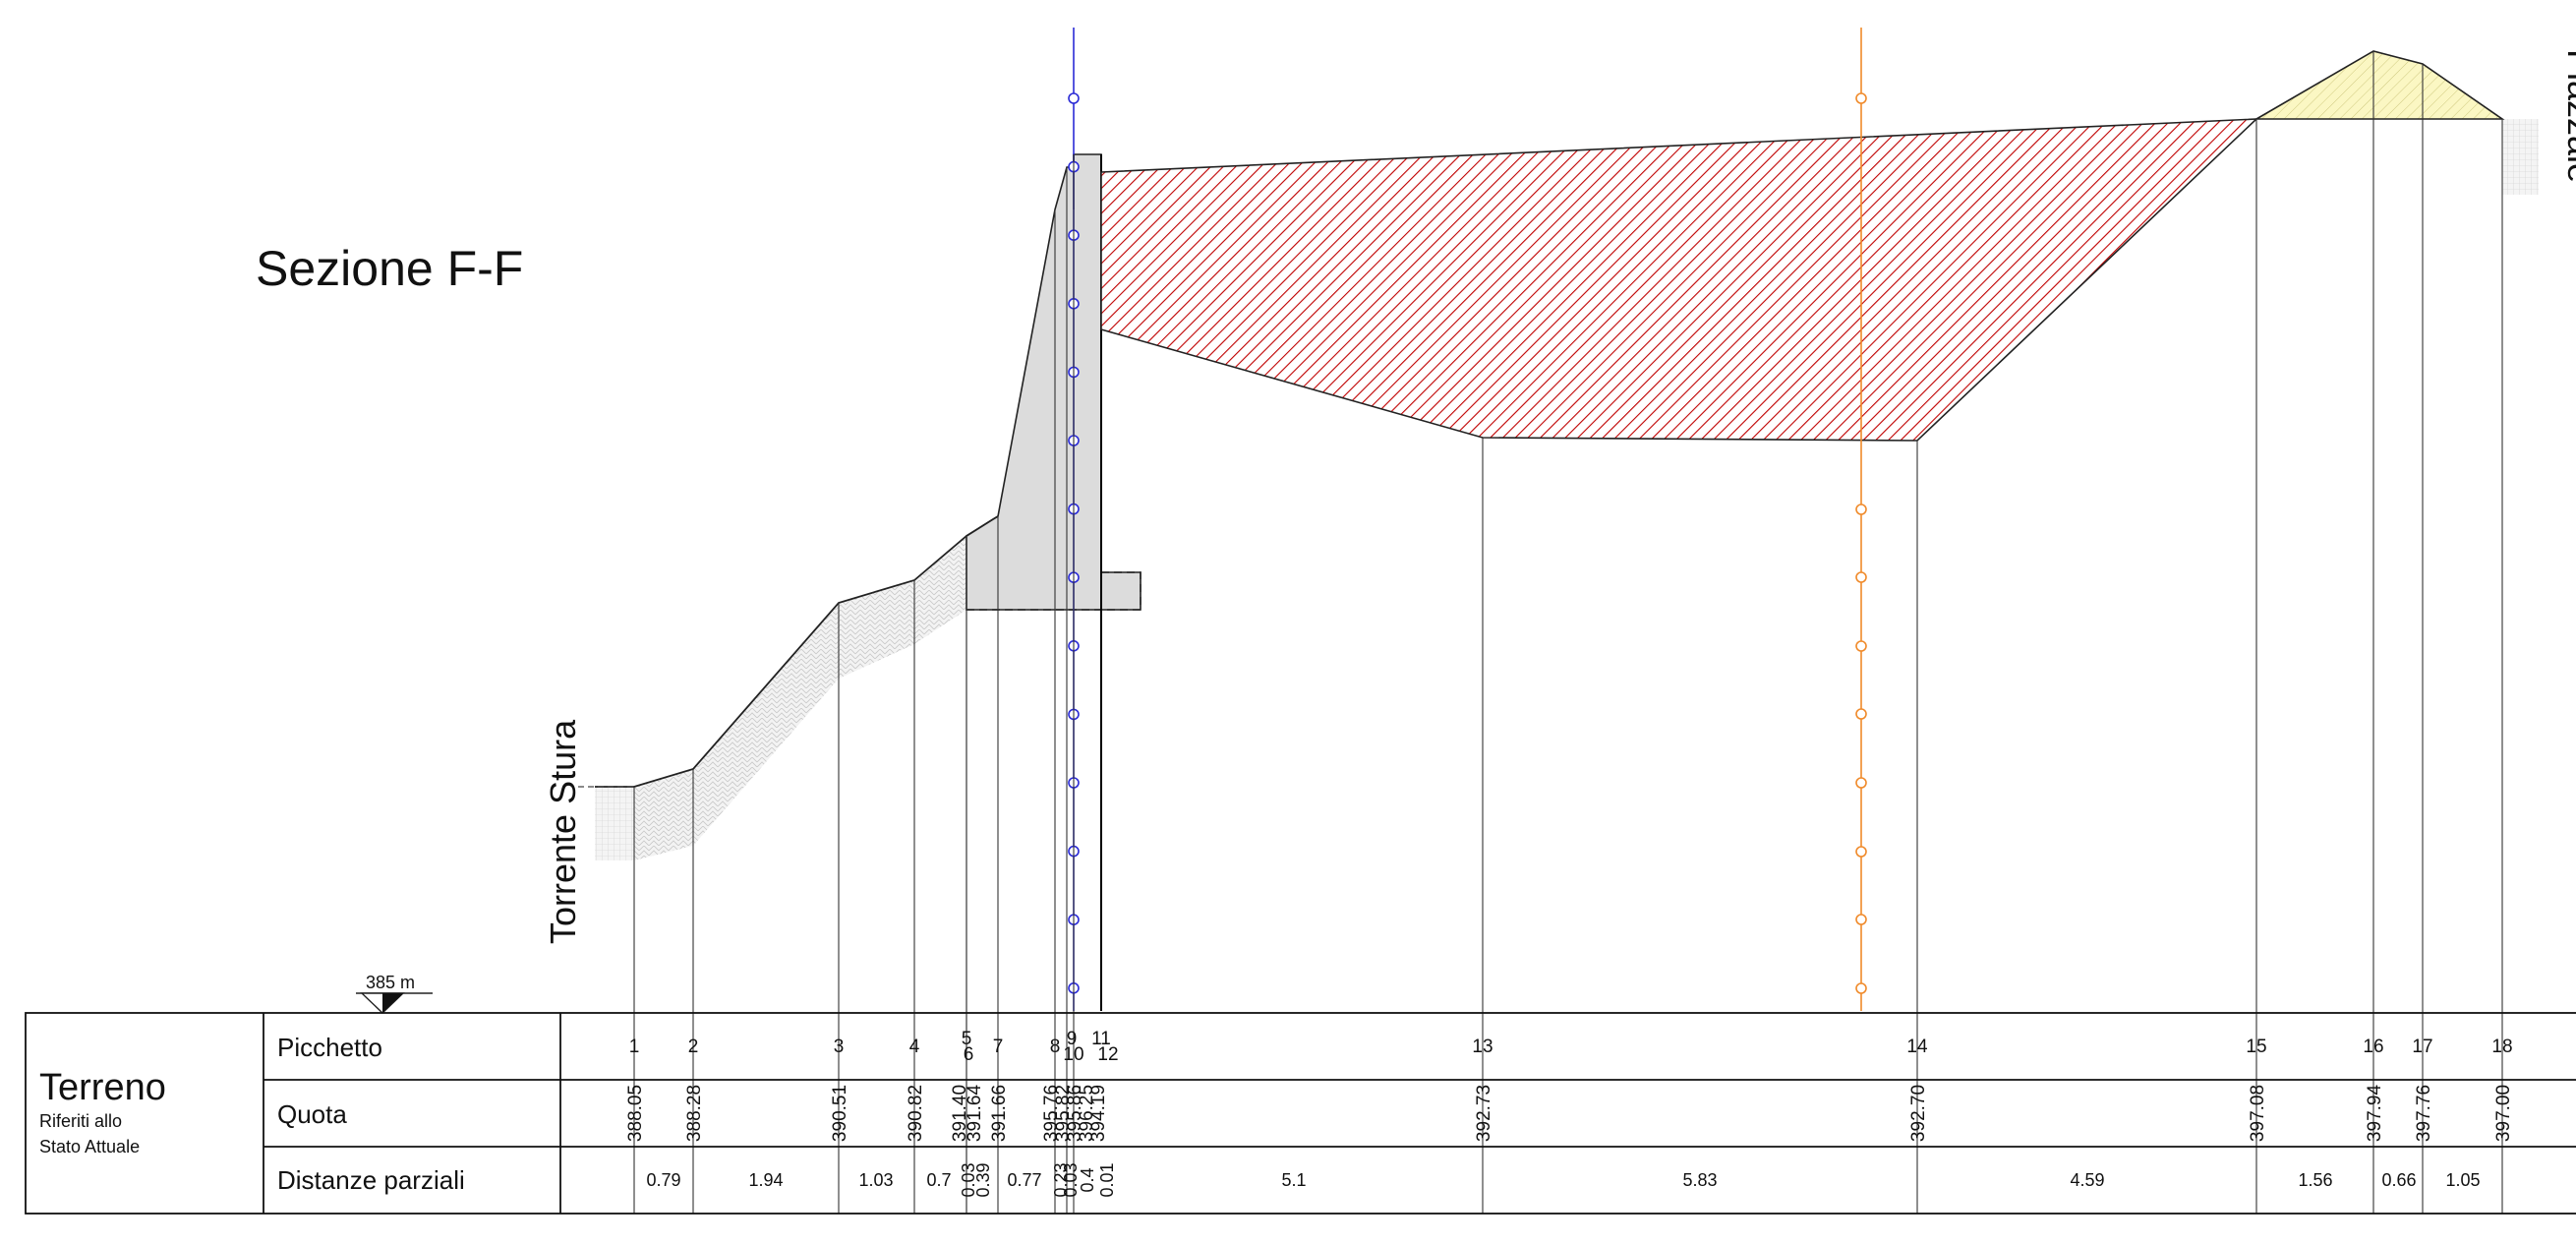 This screenshot has height=1245, width=2576. I want to click on quota-value: 394.19, so click(1098, 1114).